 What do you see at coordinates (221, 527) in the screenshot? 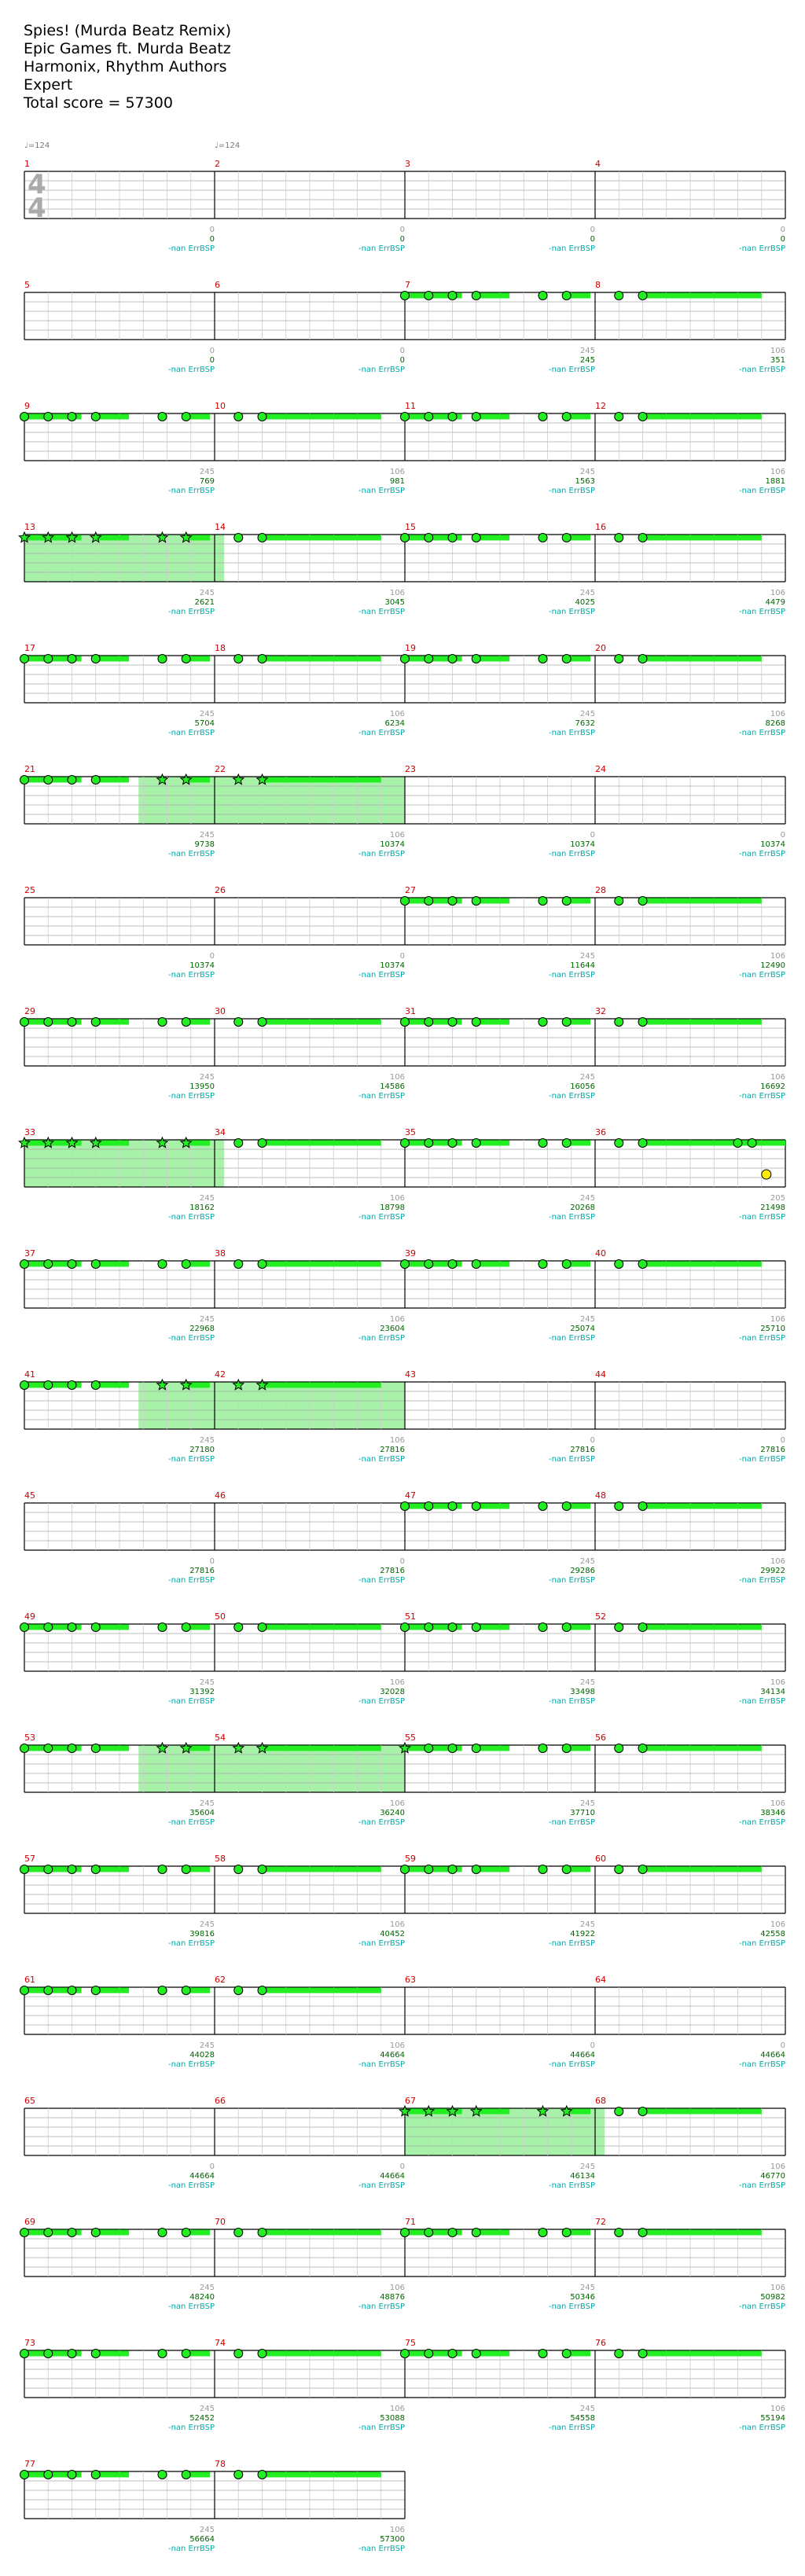
I see `measure-number: 14` at bounding box center [221, 527].